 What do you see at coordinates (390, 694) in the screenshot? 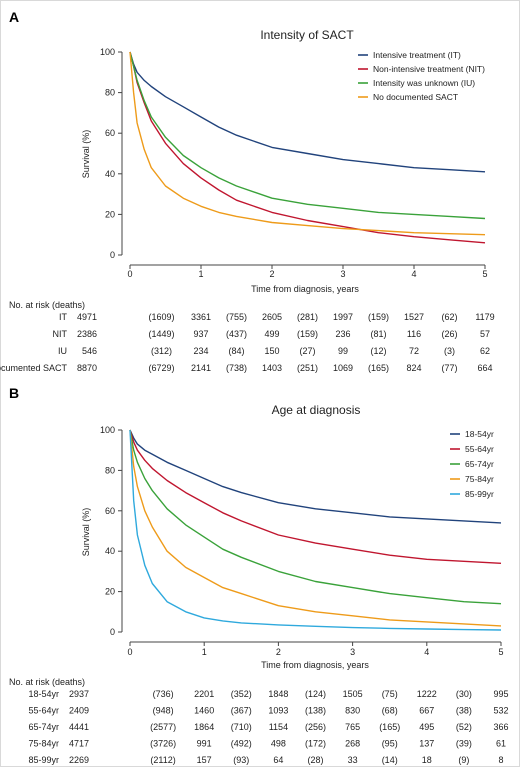
I see `panel-b-risk-deaths: (75)` at bounding box center [390, 694].